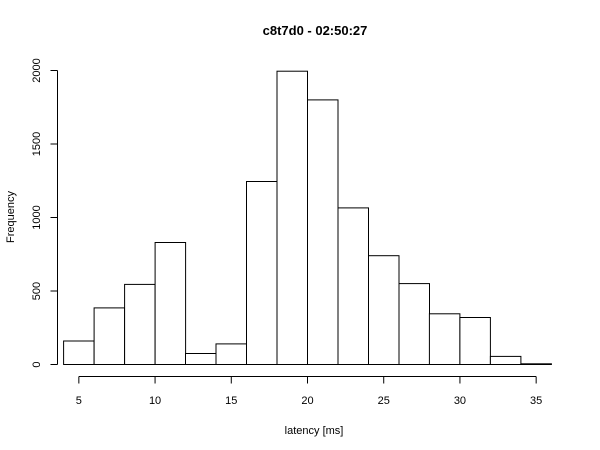  What do you see at coordinates (79, 401) in the screenshot?
I see `x-tick-label: 5` at bounding box center [79, 401].